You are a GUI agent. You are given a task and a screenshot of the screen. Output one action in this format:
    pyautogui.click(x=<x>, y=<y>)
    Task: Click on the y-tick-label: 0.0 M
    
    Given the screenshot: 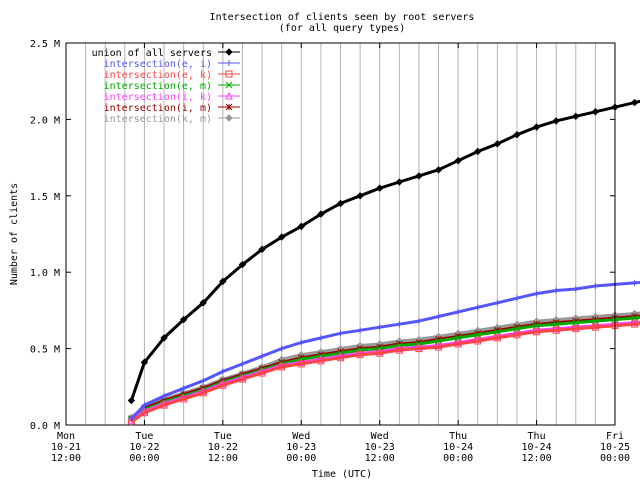 What is the action you would take?
    pyautogui.click(x=45, y=426)
    